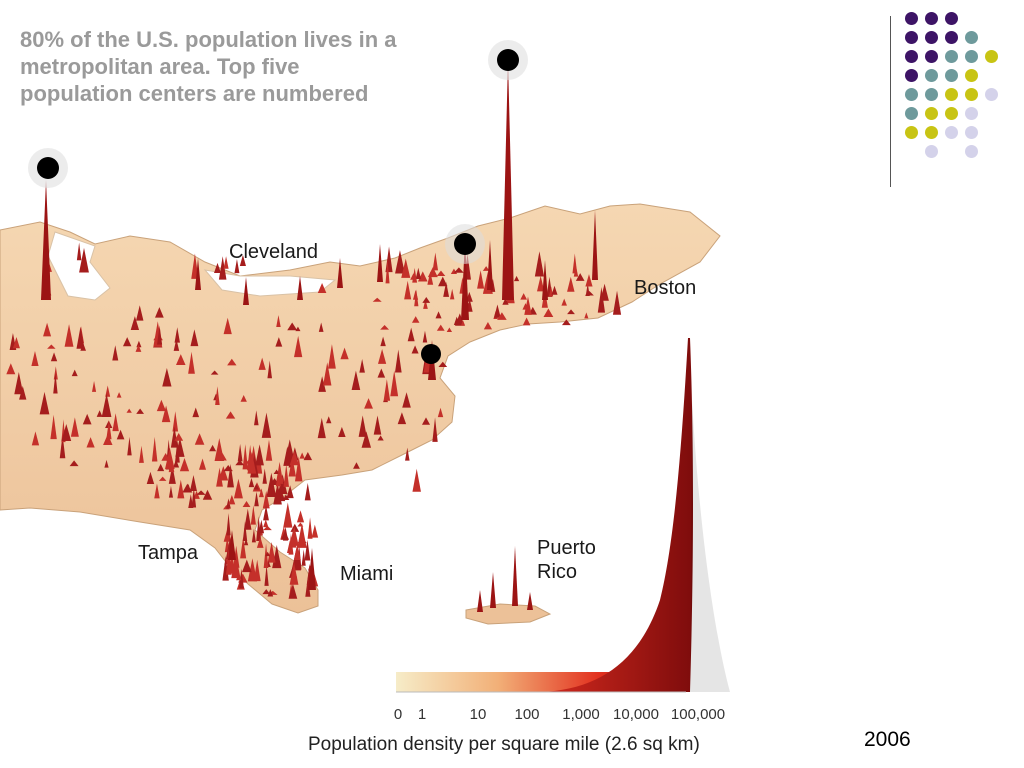  What do you see at coordinates (168, 553) in the screenshot?
I see `city-label-tampa: Tampa` at bounding box center [168, 553].